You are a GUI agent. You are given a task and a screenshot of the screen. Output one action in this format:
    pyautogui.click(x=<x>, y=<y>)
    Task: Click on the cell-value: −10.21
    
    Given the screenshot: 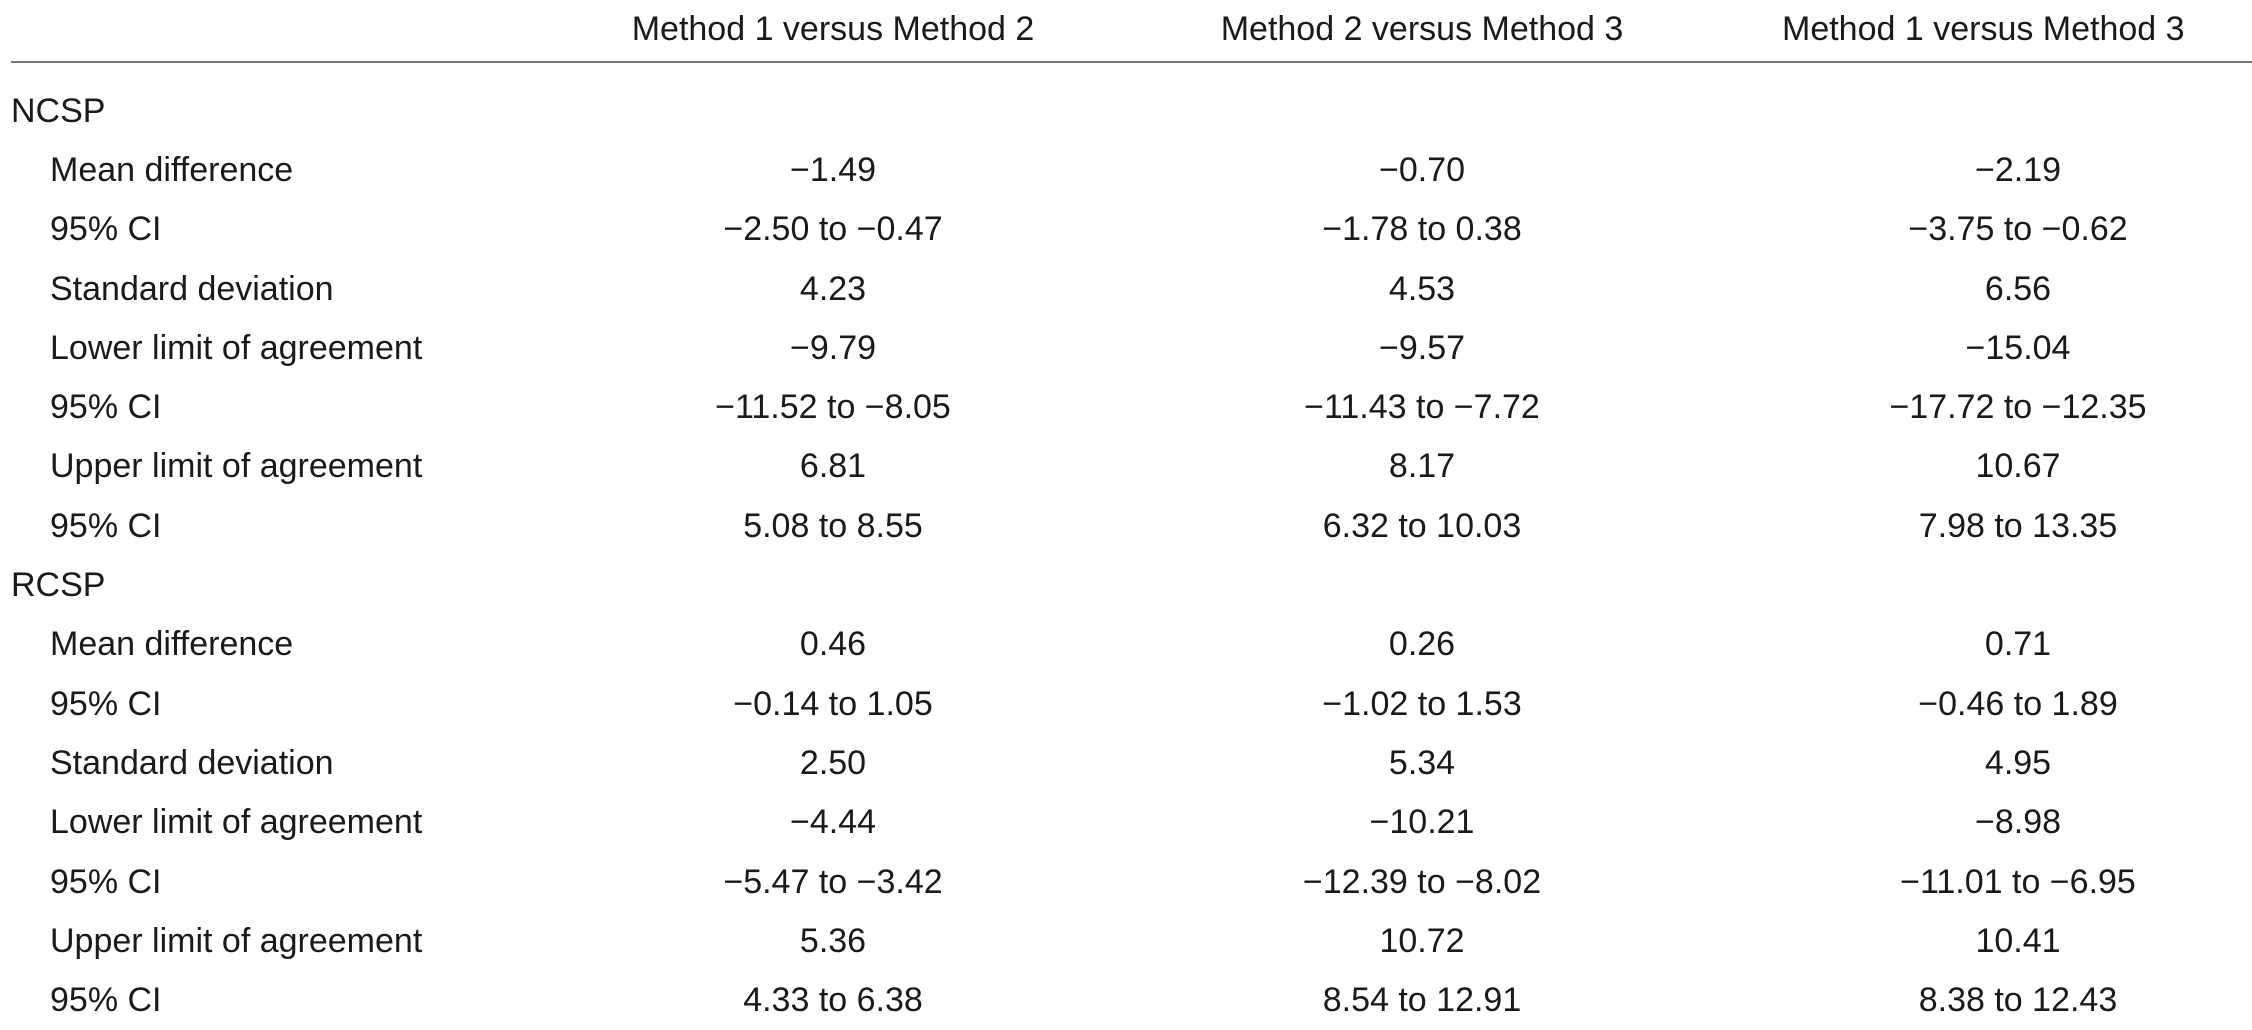 What is the action you would take?
    pyautogui.click(x=1422, y=822)
    